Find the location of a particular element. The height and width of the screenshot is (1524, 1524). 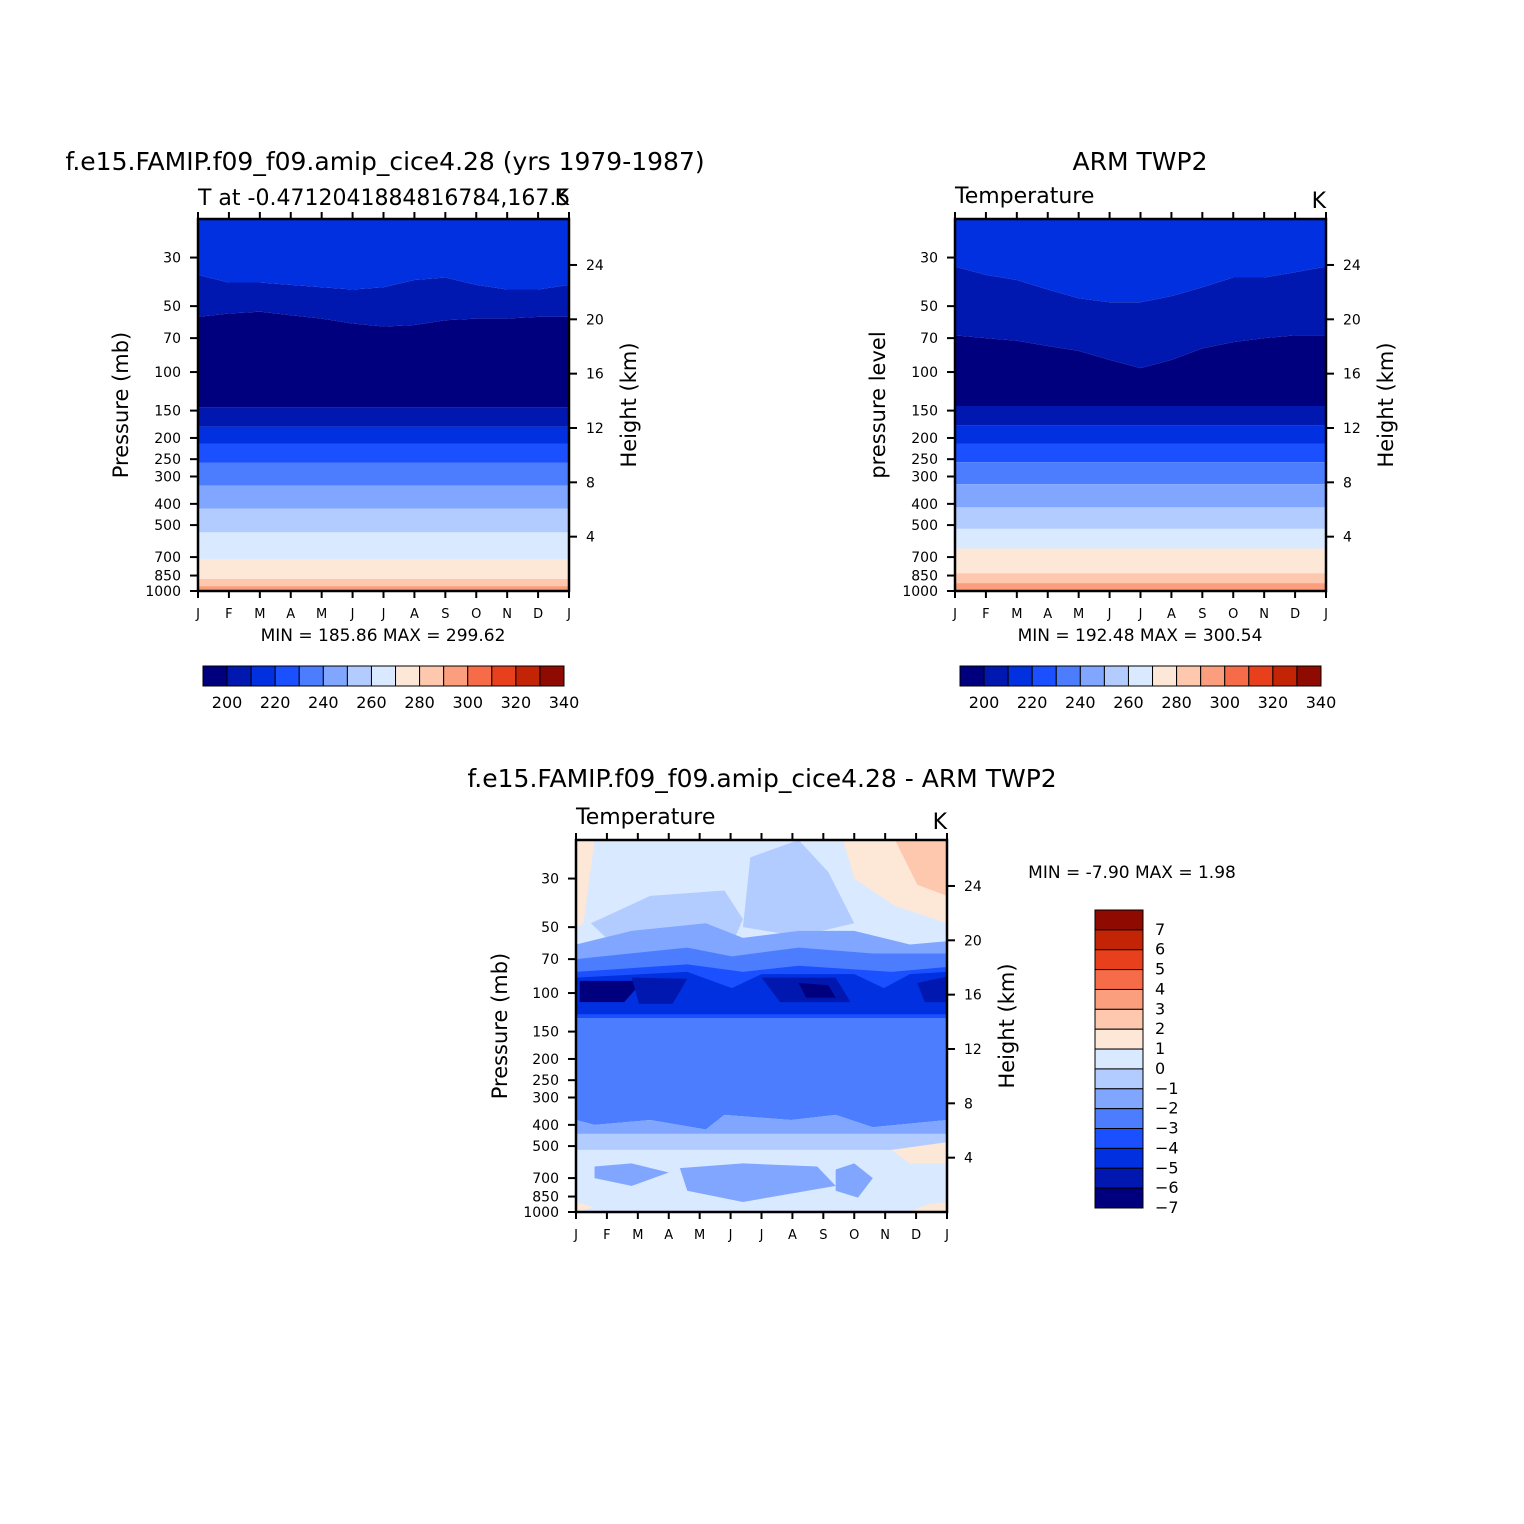

panel-b-stats: MIN = 192.48 MAX = 300.54 is located at coordinates (1140, 636).